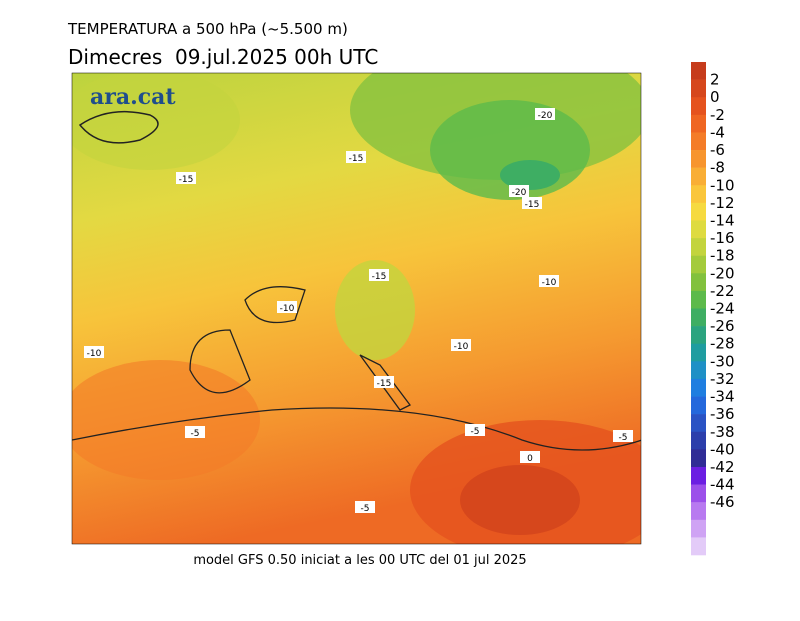 The height and width of the screenshot is (621, 800). What do you see at coordinates (722, 326) in the screenshot?
I see `colorbar-label: -26` at bounding box center [722, 326].